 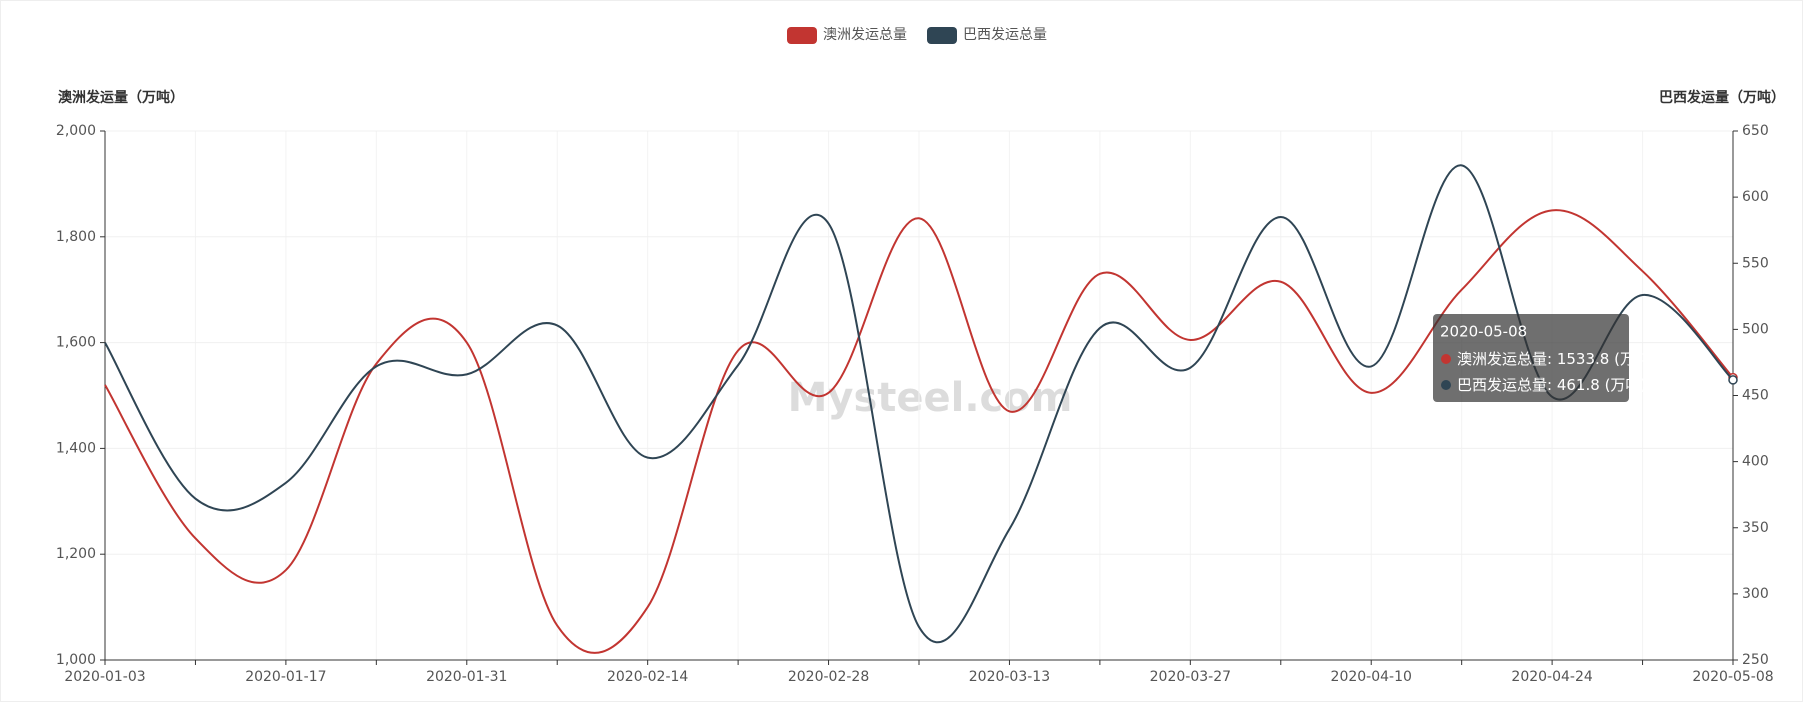 What do you see at coordinates (1483, 332) in the screenshot?
I see `tooltip-title: 2020-05-08` at bounding box center [1483, 332].